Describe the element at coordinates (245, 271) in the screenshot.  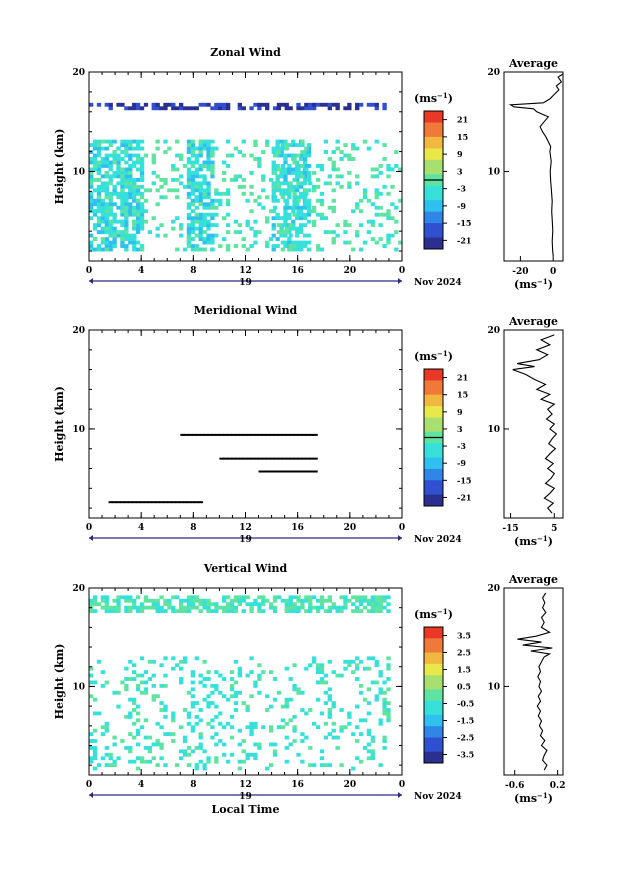
I see `x-tick-label: 12` at that location.